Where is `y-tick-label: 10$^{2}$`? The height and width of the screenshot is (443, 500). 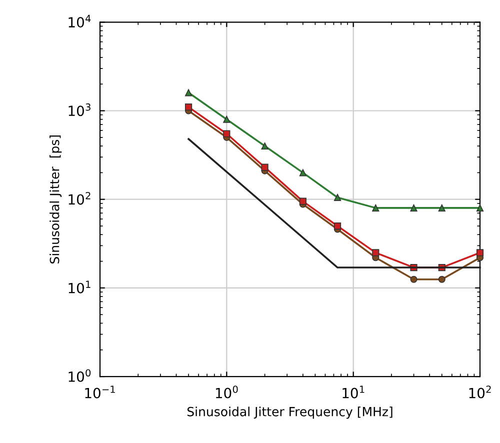 y-tick-label: 10$^{2}$ is located at coordinates (79, 198).